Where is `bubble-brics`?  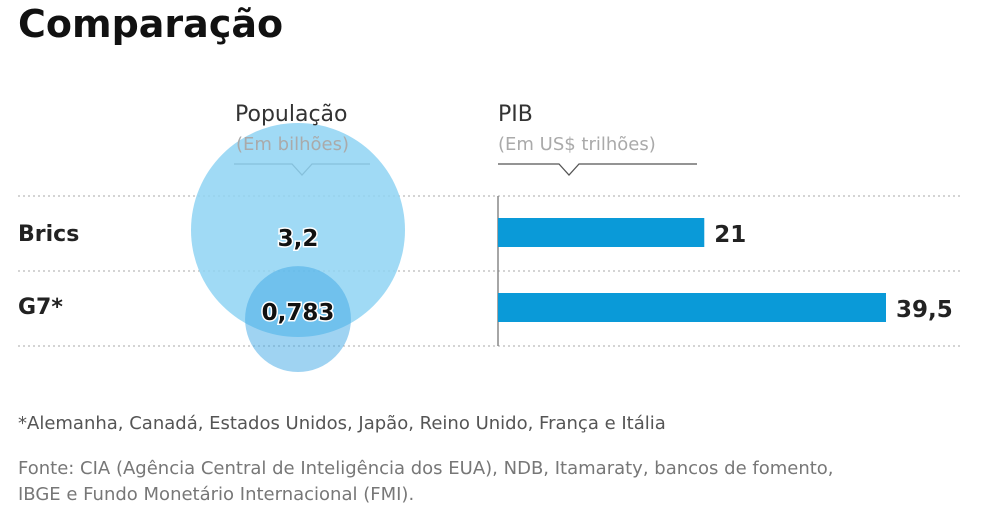
bubble-brics is located at coordinates (298, 230).